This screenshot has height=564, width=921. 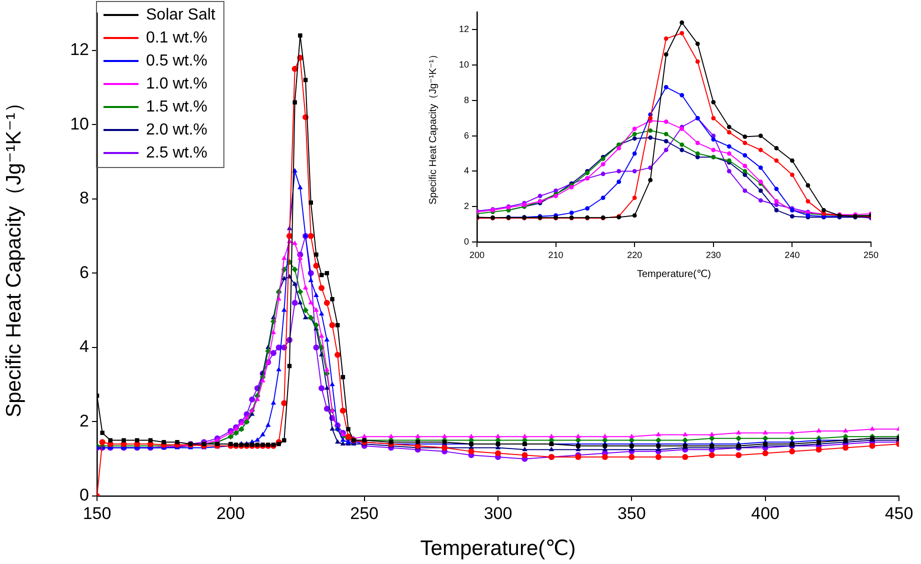 What do you see at coordinates (14, 255) in the screenshot?
I see `y-axis-title: Specific Heat Capacity（Jg⁻¹K⁻¹）` at bounding box center [14, 255].